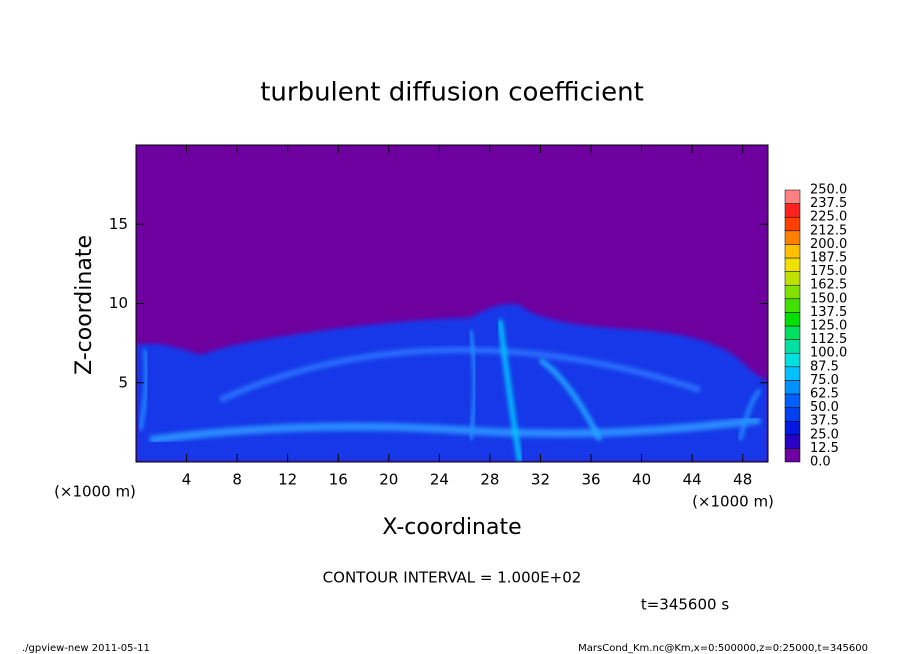  What do you see at coordinates (187, 480) in the screenshot?
I see `x-tick-label: 4` at bounding box center [187, 480].